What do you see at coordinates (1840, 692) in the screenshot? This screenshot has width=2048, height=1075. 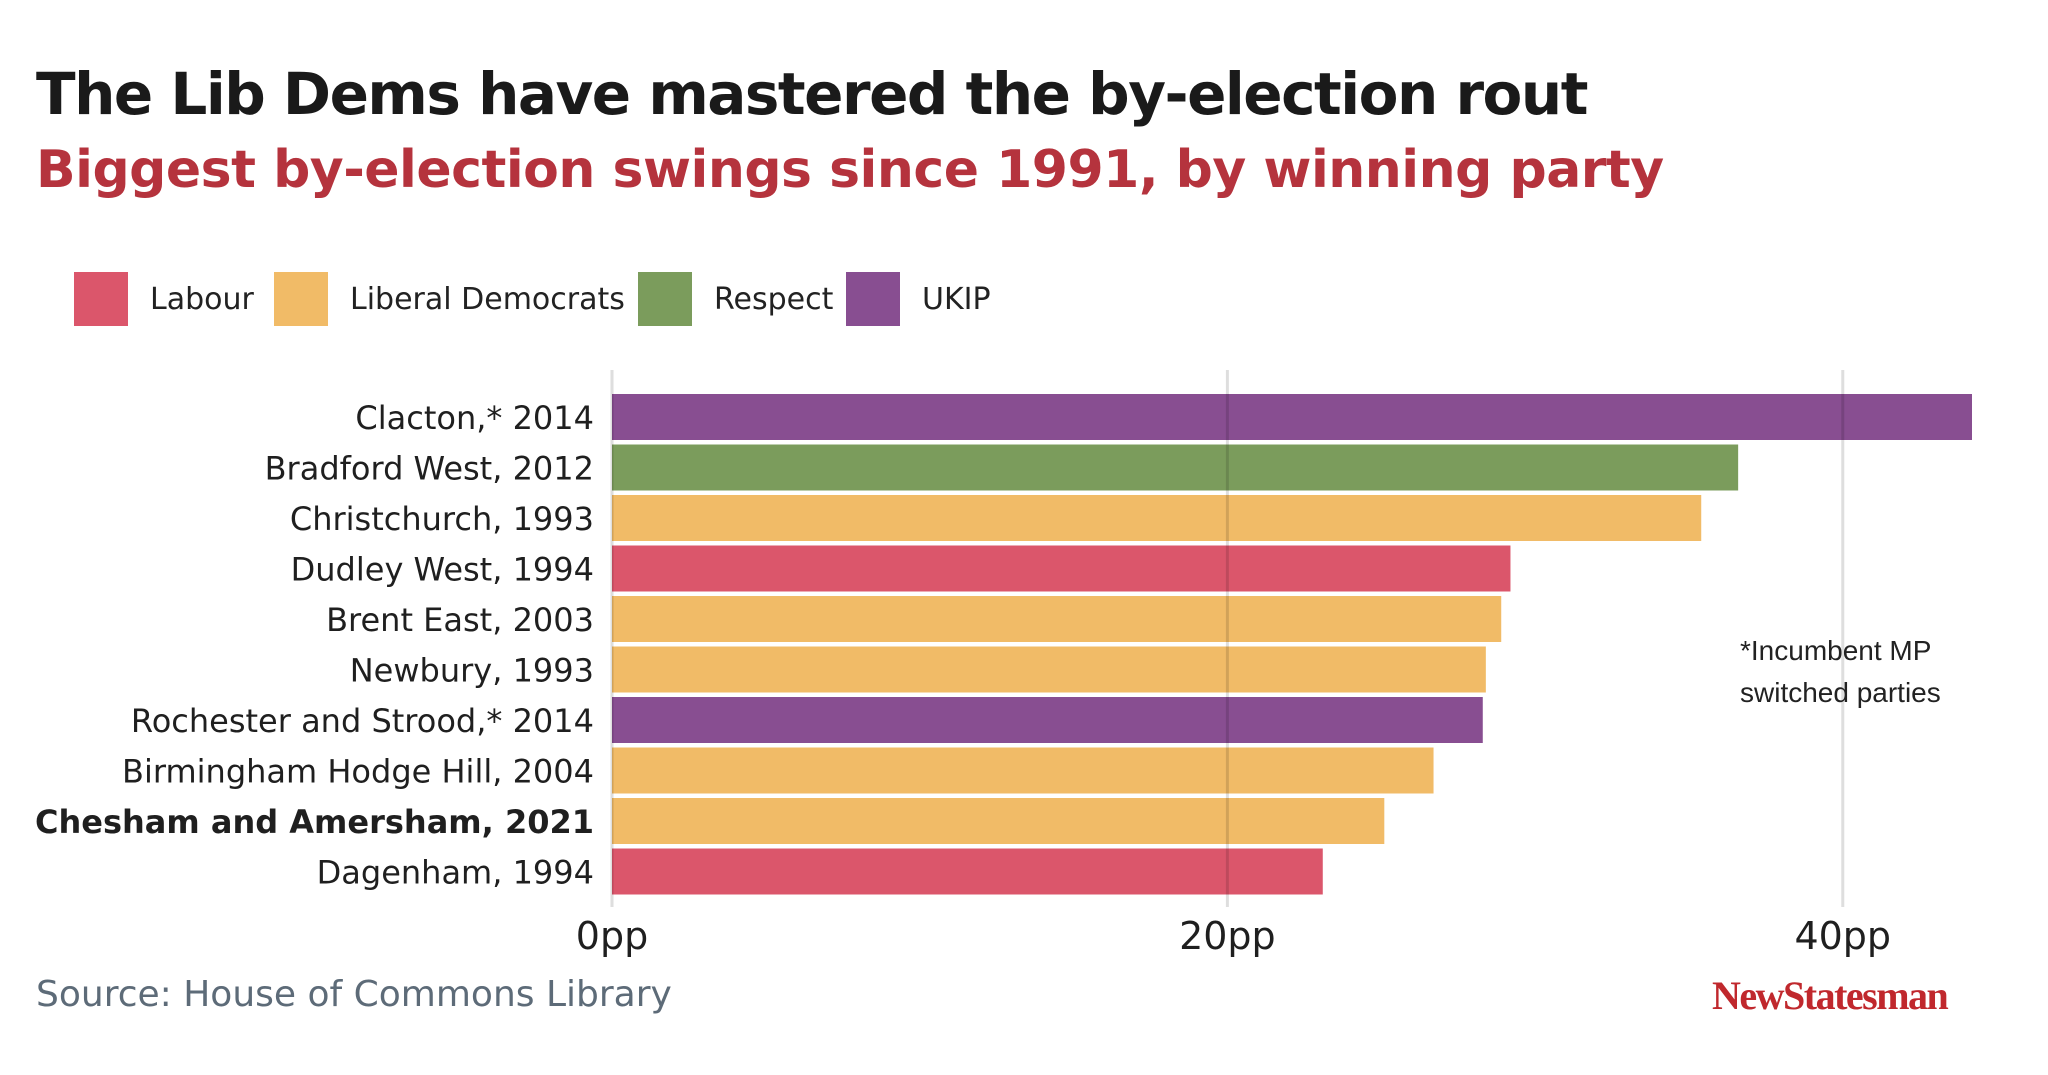 I see `footnote-line-2: switched parties` at bounding box center [1840, 692].